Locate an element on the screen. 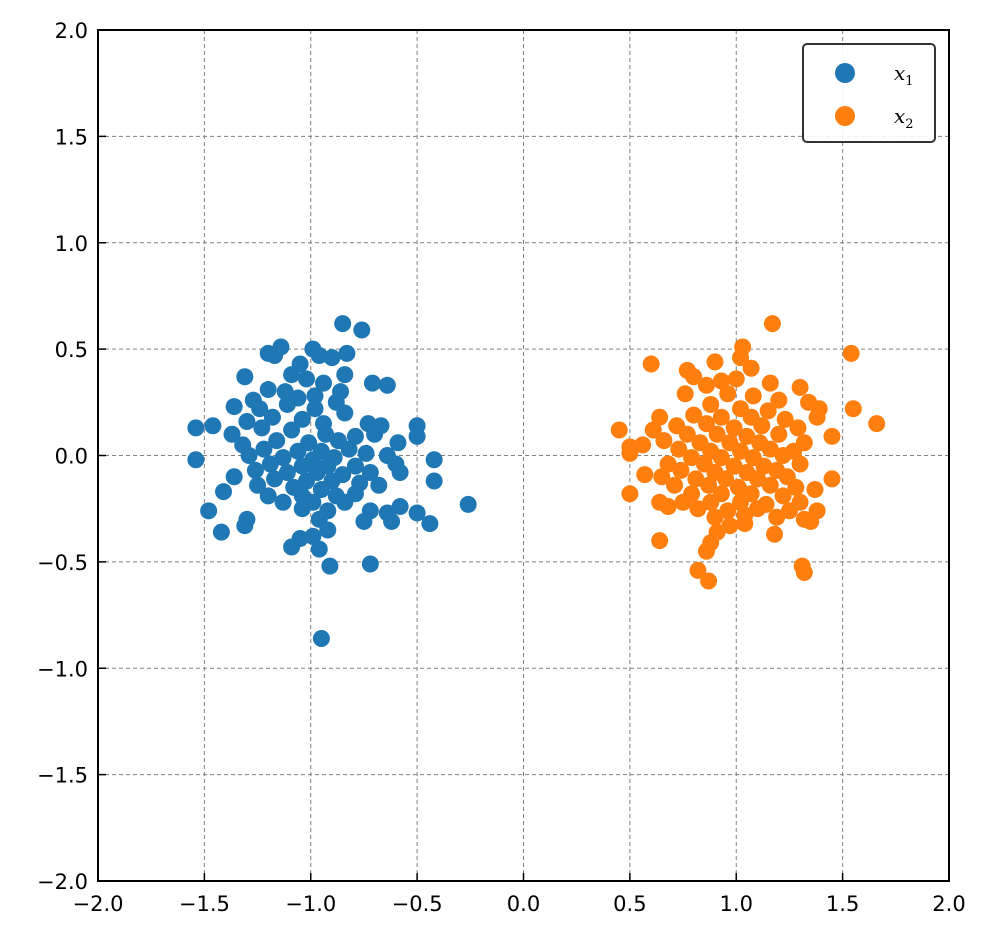  y-tick-label: −0.5 is located at coordinates (62, 563).